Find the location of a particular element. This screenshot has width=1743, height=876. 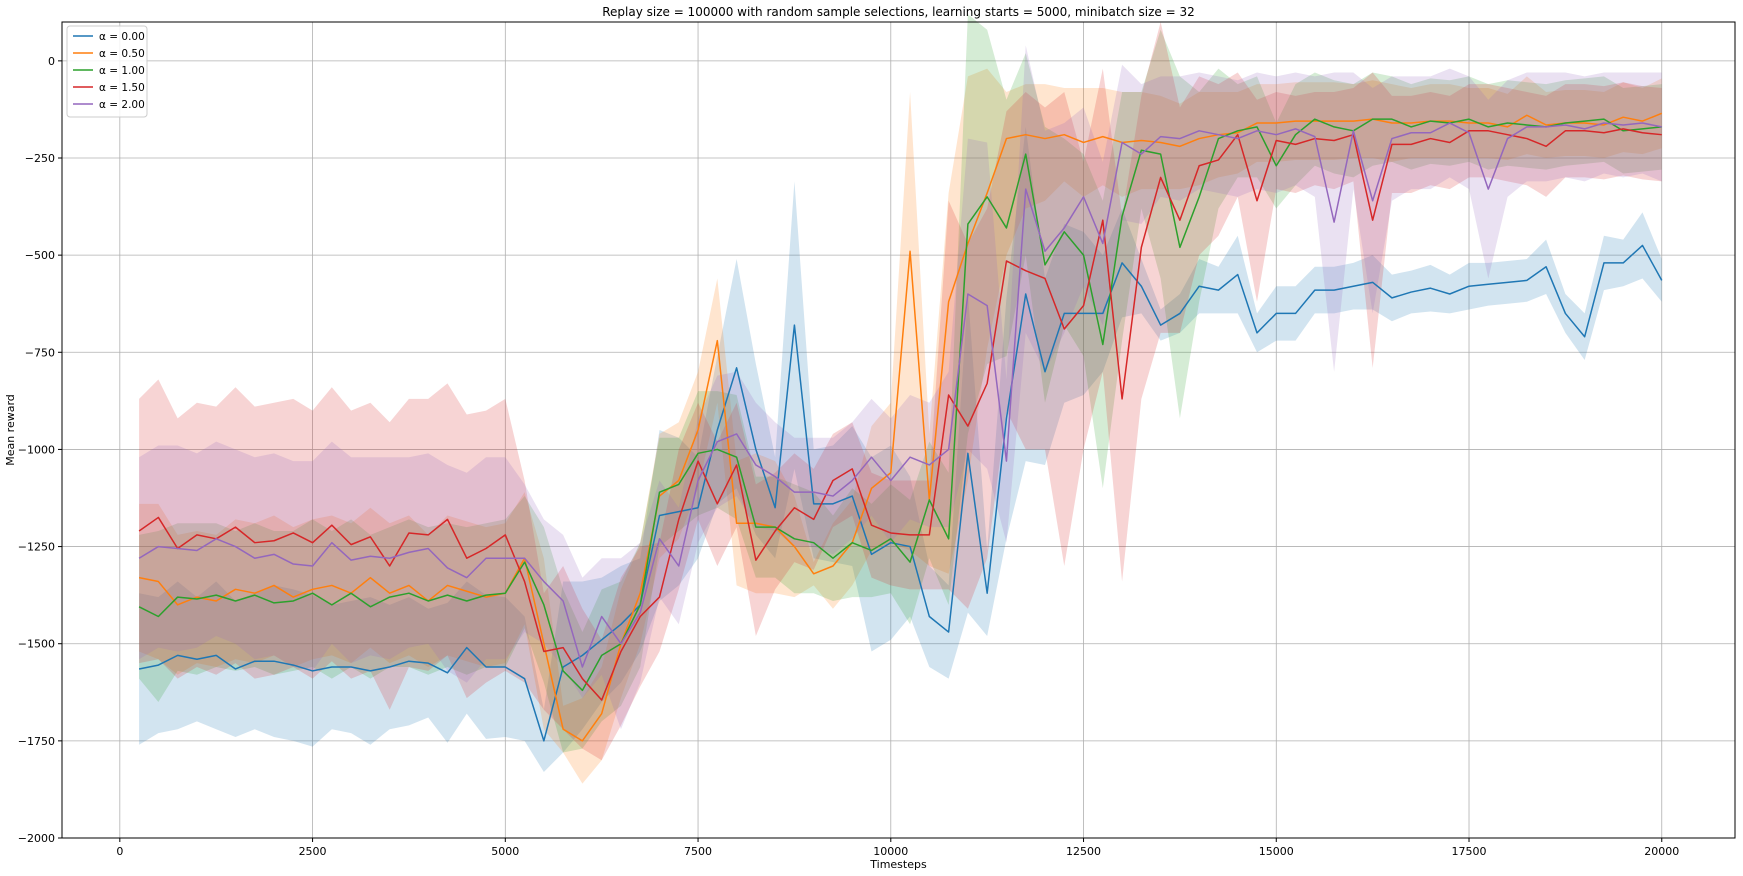

legend-box is located at coordinates (107, 71).